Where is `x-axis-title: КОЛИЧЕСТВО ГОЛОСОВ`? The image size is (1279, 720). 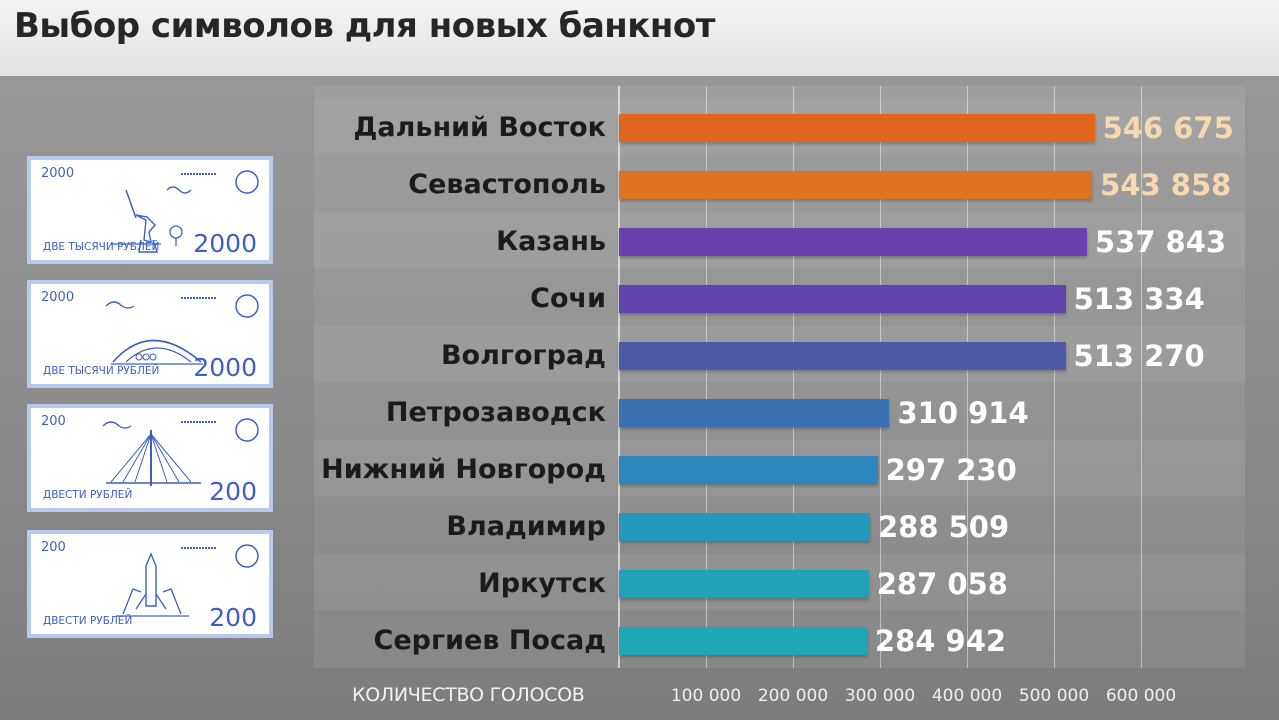 x-axis-title: КОЛИЧЕСТВО ГОЛОСОВ is located at coordinates (468, 695).